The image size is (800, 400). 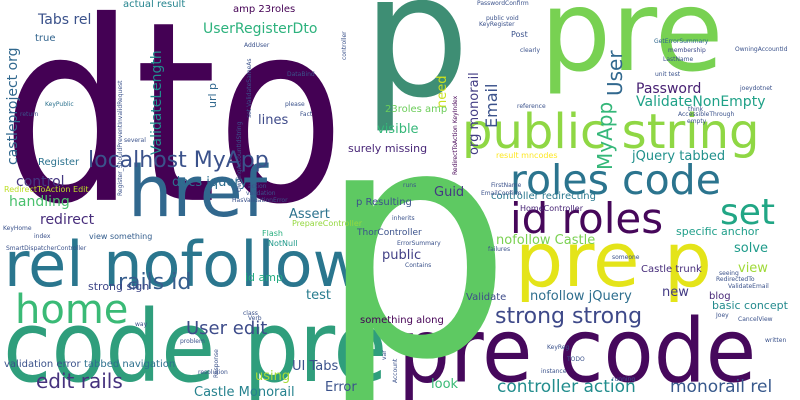 I want to click on word: Email, so click(x=491, y=105).